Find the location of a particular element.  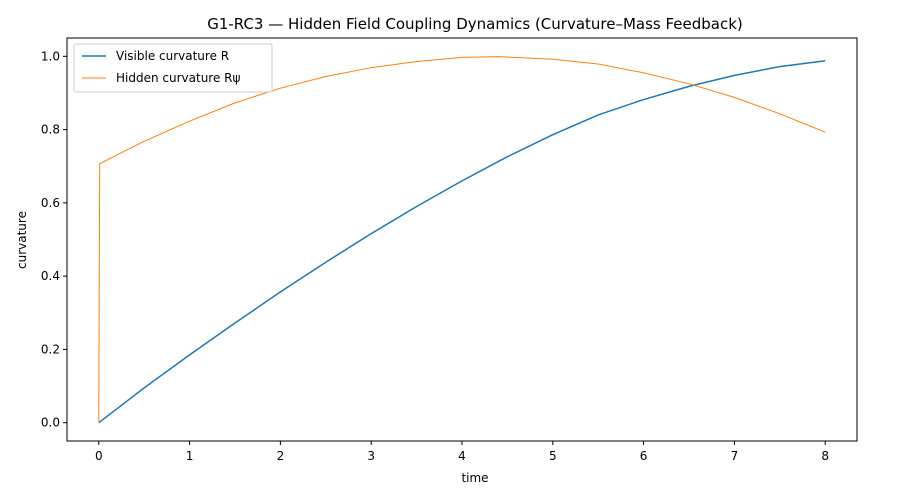

y-tick-label: 1.0 is located at coordinates (50, 56).